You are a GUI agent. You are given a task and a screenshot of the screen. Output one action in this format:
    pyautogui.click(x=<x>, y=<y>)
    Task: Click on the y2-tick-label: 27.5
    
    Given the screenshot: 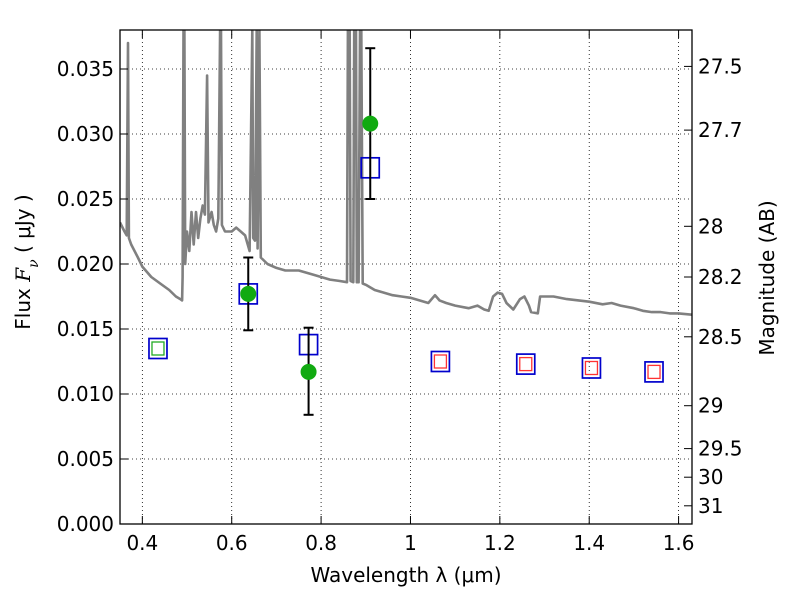 What is the action you would take?
    pyautogui.click(x=720, y=66)
    